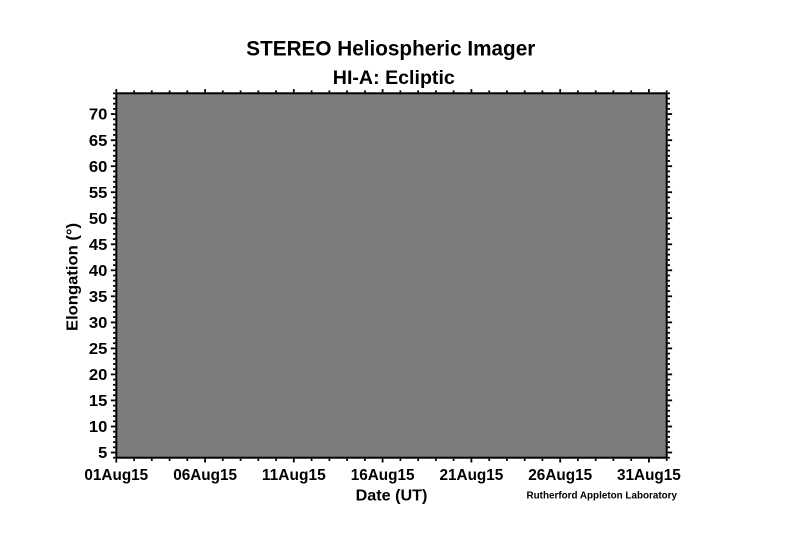  I want to click on svg-text: 31Aug15, so click(649, 475).